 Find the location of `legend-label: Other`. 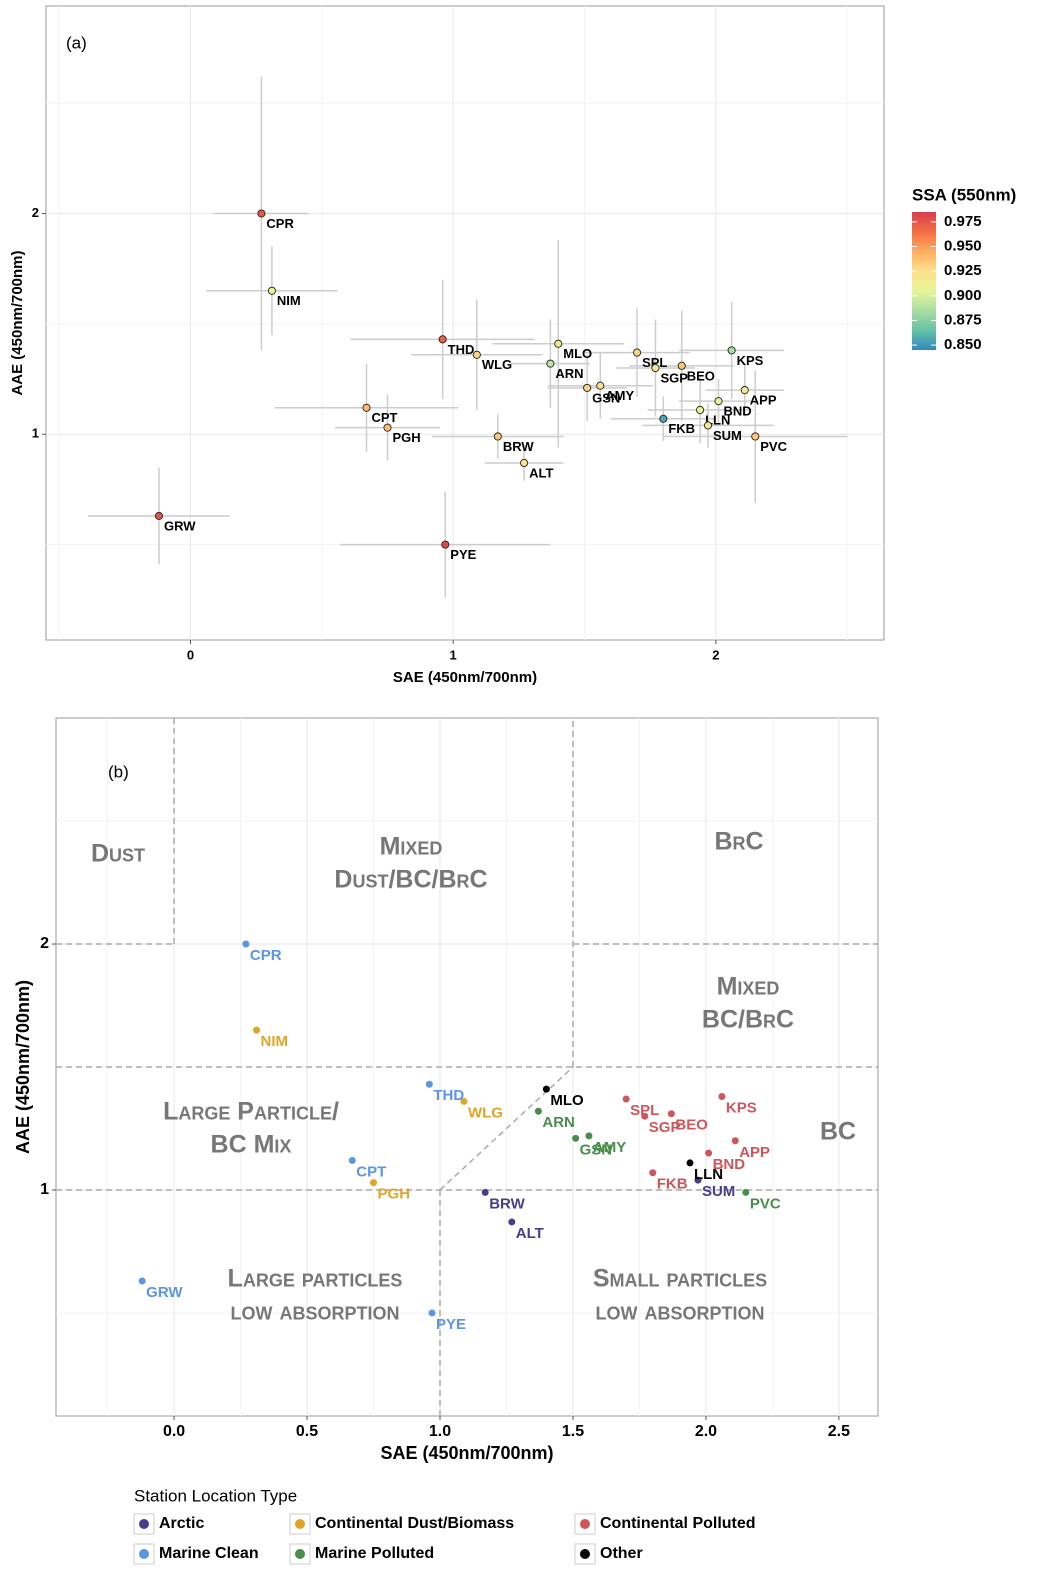

legend-label: Other is located at coordinates (621, 1553).